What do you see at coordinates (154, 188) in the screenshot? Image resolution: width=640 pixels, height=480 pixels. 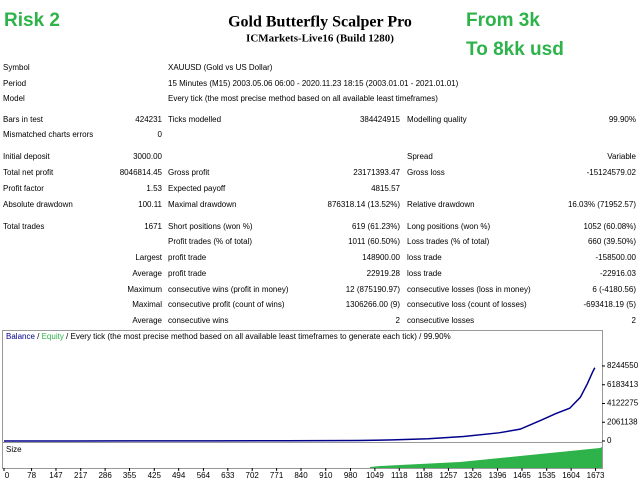 I see `report-value: 1.53` at bounding box center [154, 188].